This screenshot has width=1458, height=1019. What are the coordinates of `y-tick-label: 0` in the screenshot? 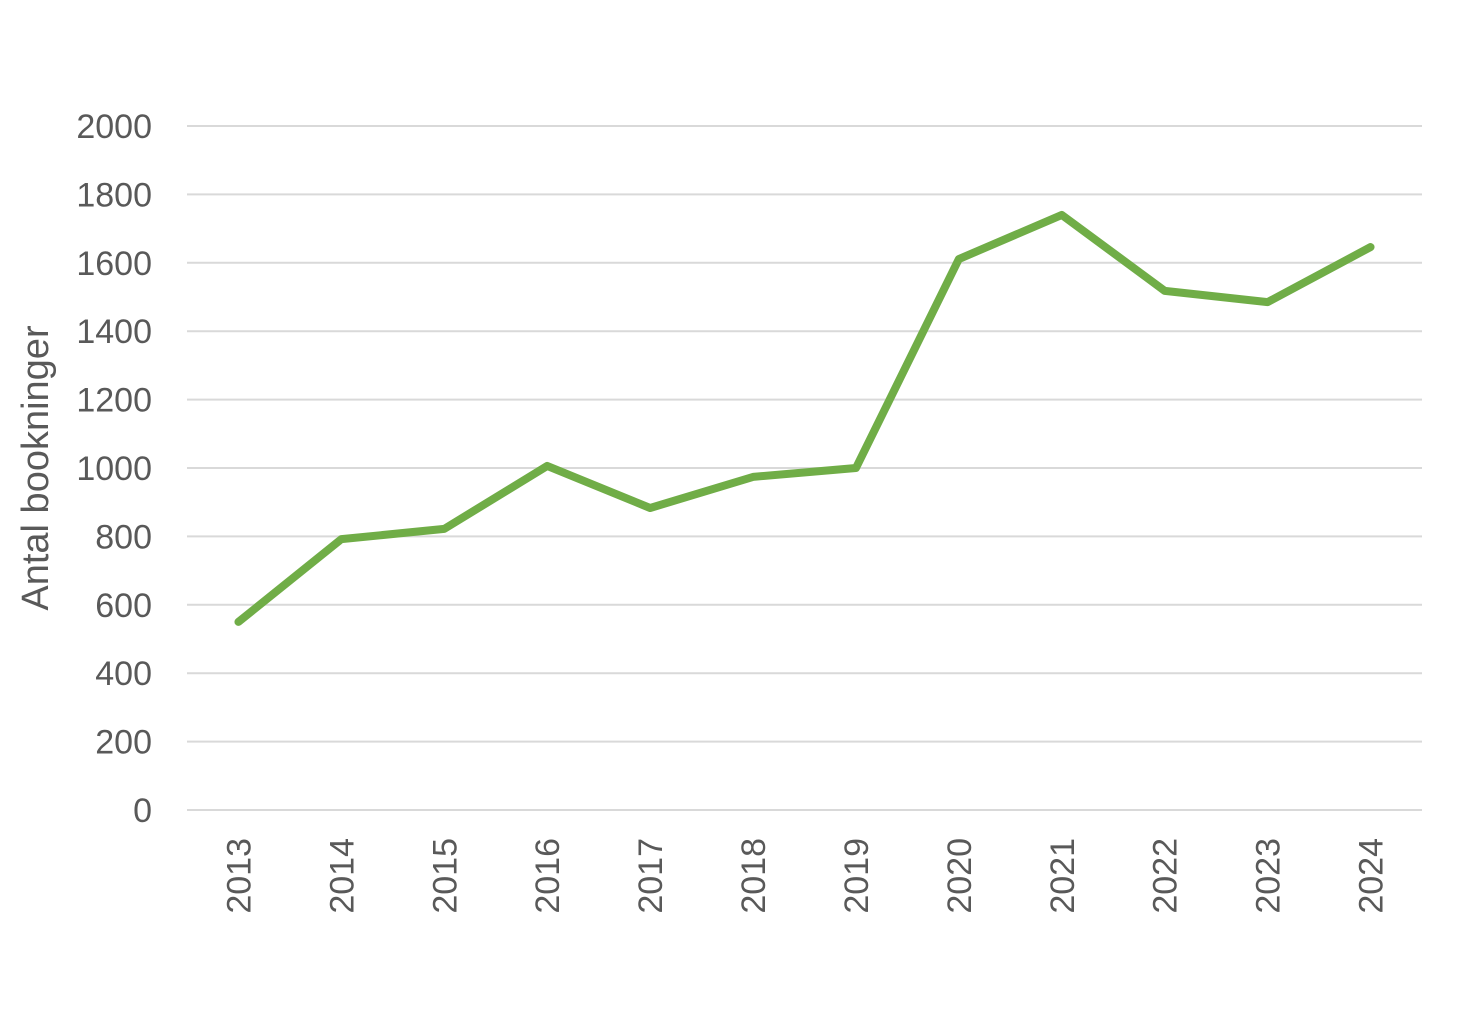 It's located at (142, 811).